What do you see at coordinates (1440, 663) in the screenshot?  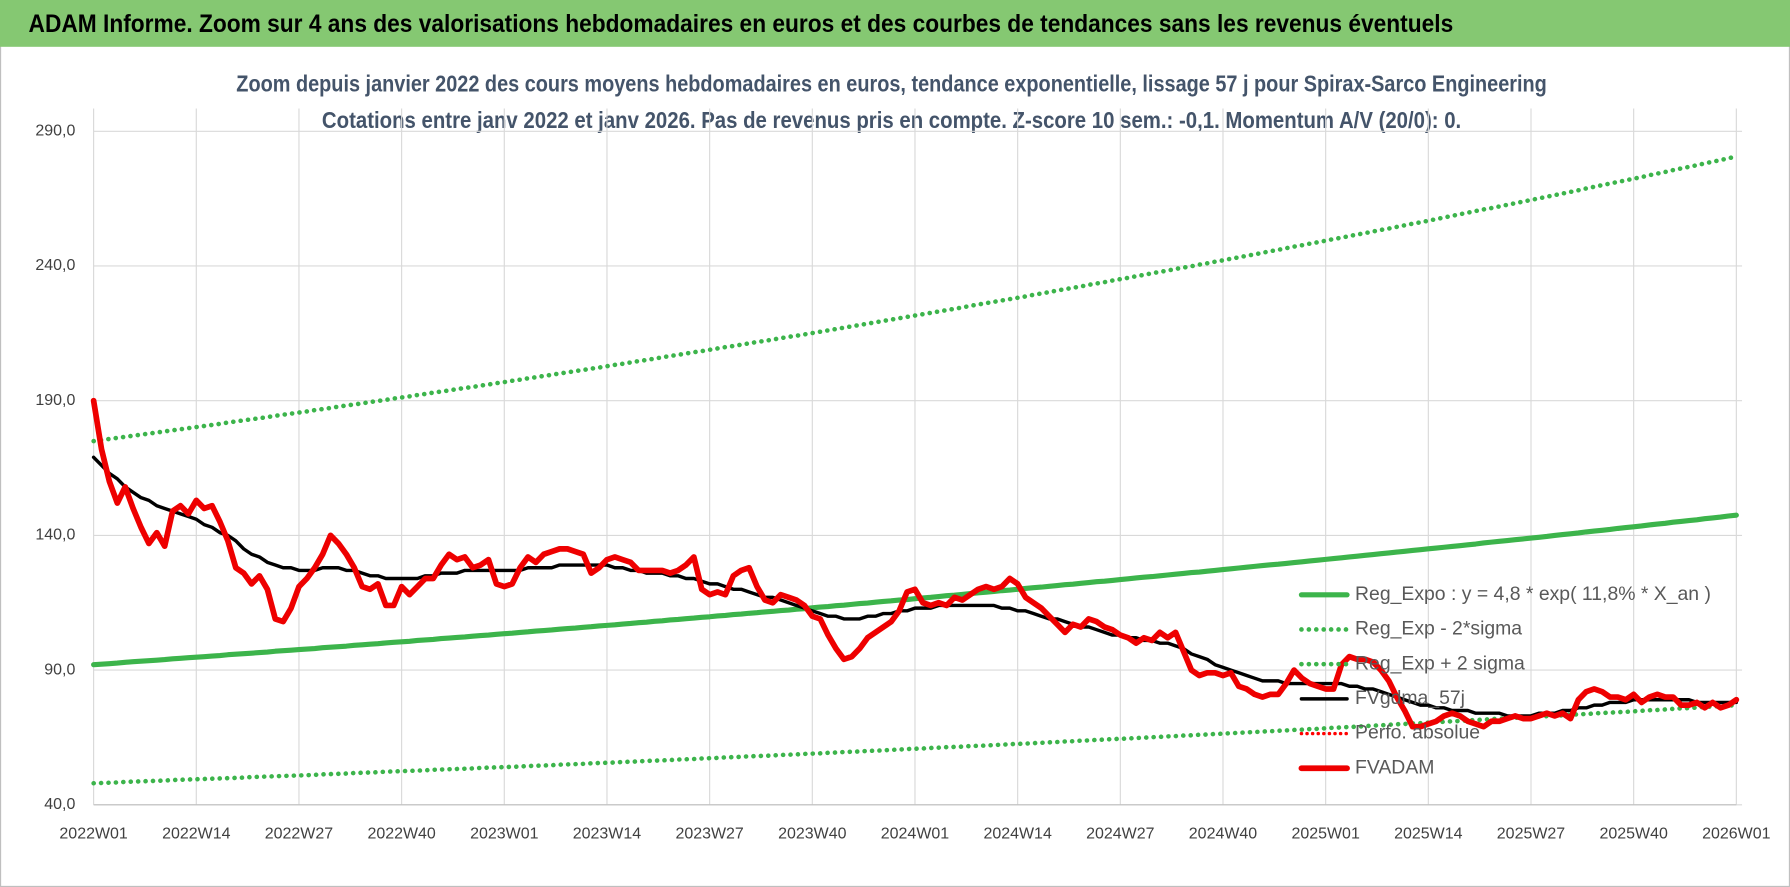 I see `legend-label: Reg_Exp + 2 sigma` at bounding box center [1440, 663].